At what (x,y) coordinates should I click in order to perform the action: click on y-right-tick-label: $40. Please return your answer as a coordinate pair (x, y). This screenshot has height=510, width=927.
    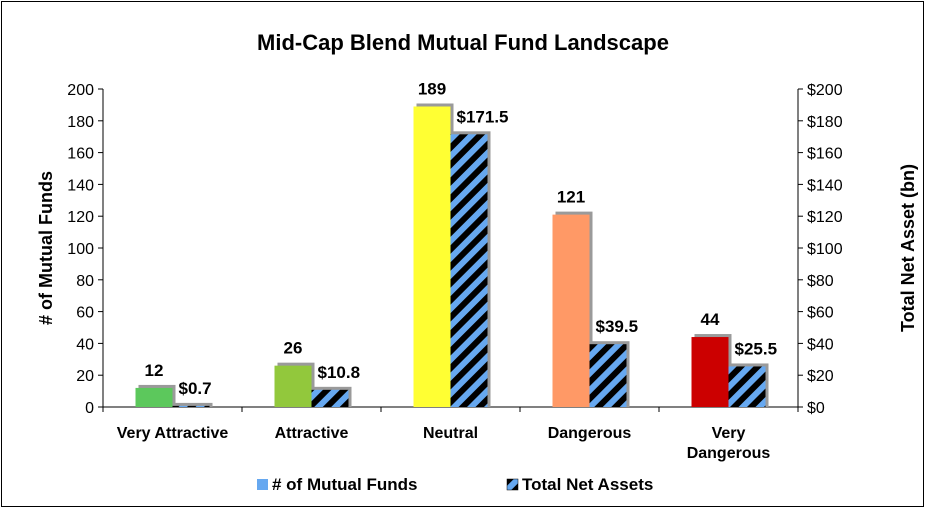
    Looking at the image, I should click on (820, 344).